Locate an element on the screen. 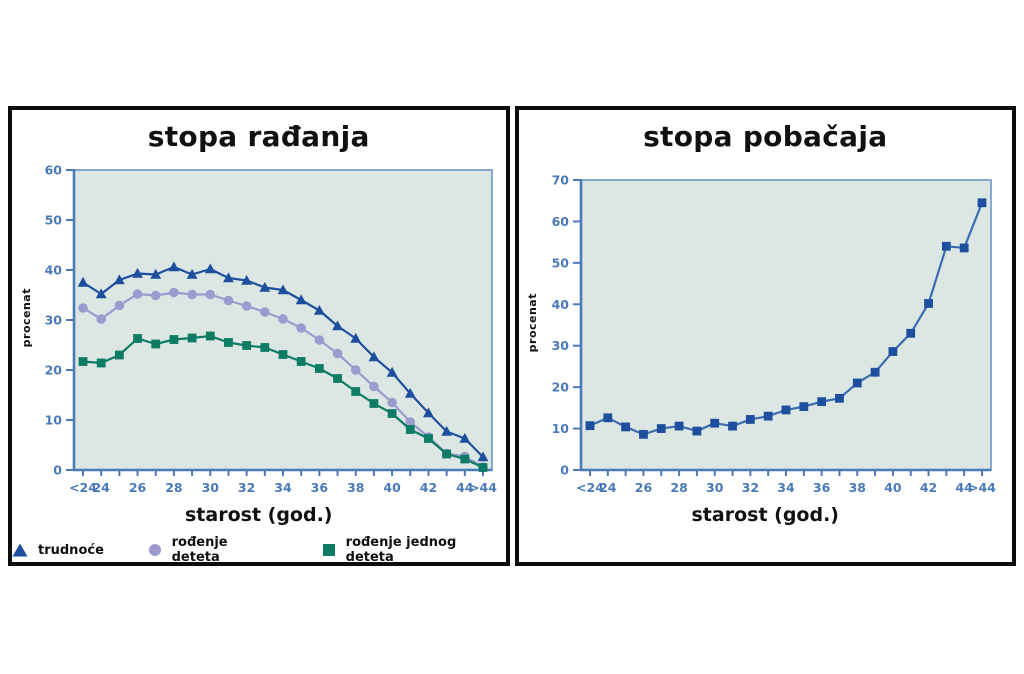 The height and width of the screenshot is (674, 1024). birth-rate-y-axis-label: procenat is located at coordinates (26, 318).